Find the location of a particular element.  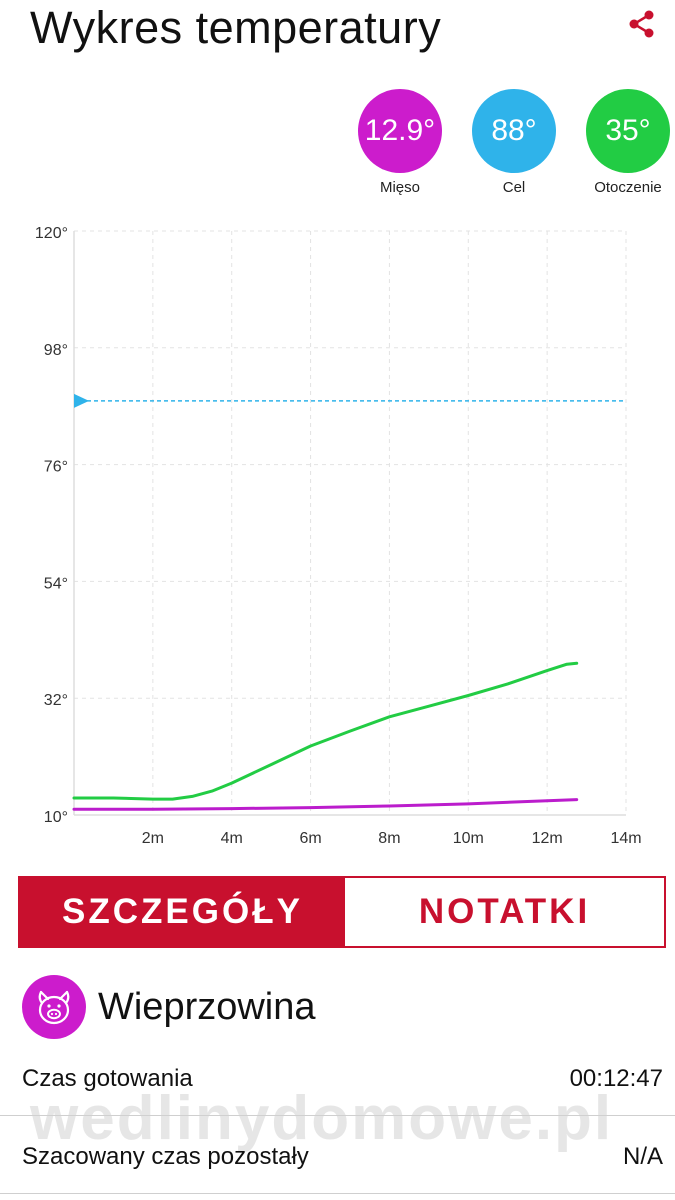

meat-name: Wieprzowina is located at coordinates (207, 1006).